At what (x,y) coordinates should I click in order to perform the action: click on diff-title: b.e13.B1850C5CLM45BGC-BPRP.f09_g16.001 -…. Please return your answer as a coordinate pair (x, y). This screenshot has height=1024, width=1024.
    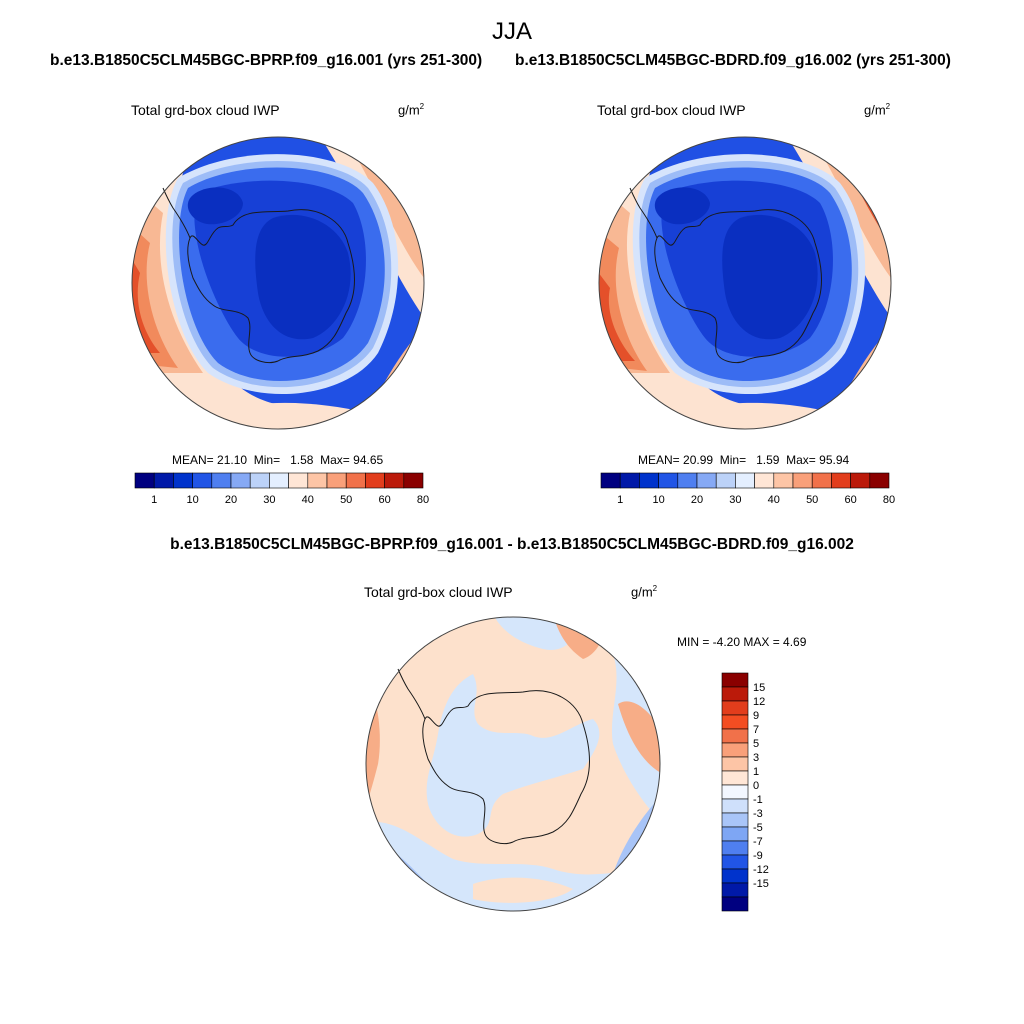
    Looking at the image, I should click on (512, 544).